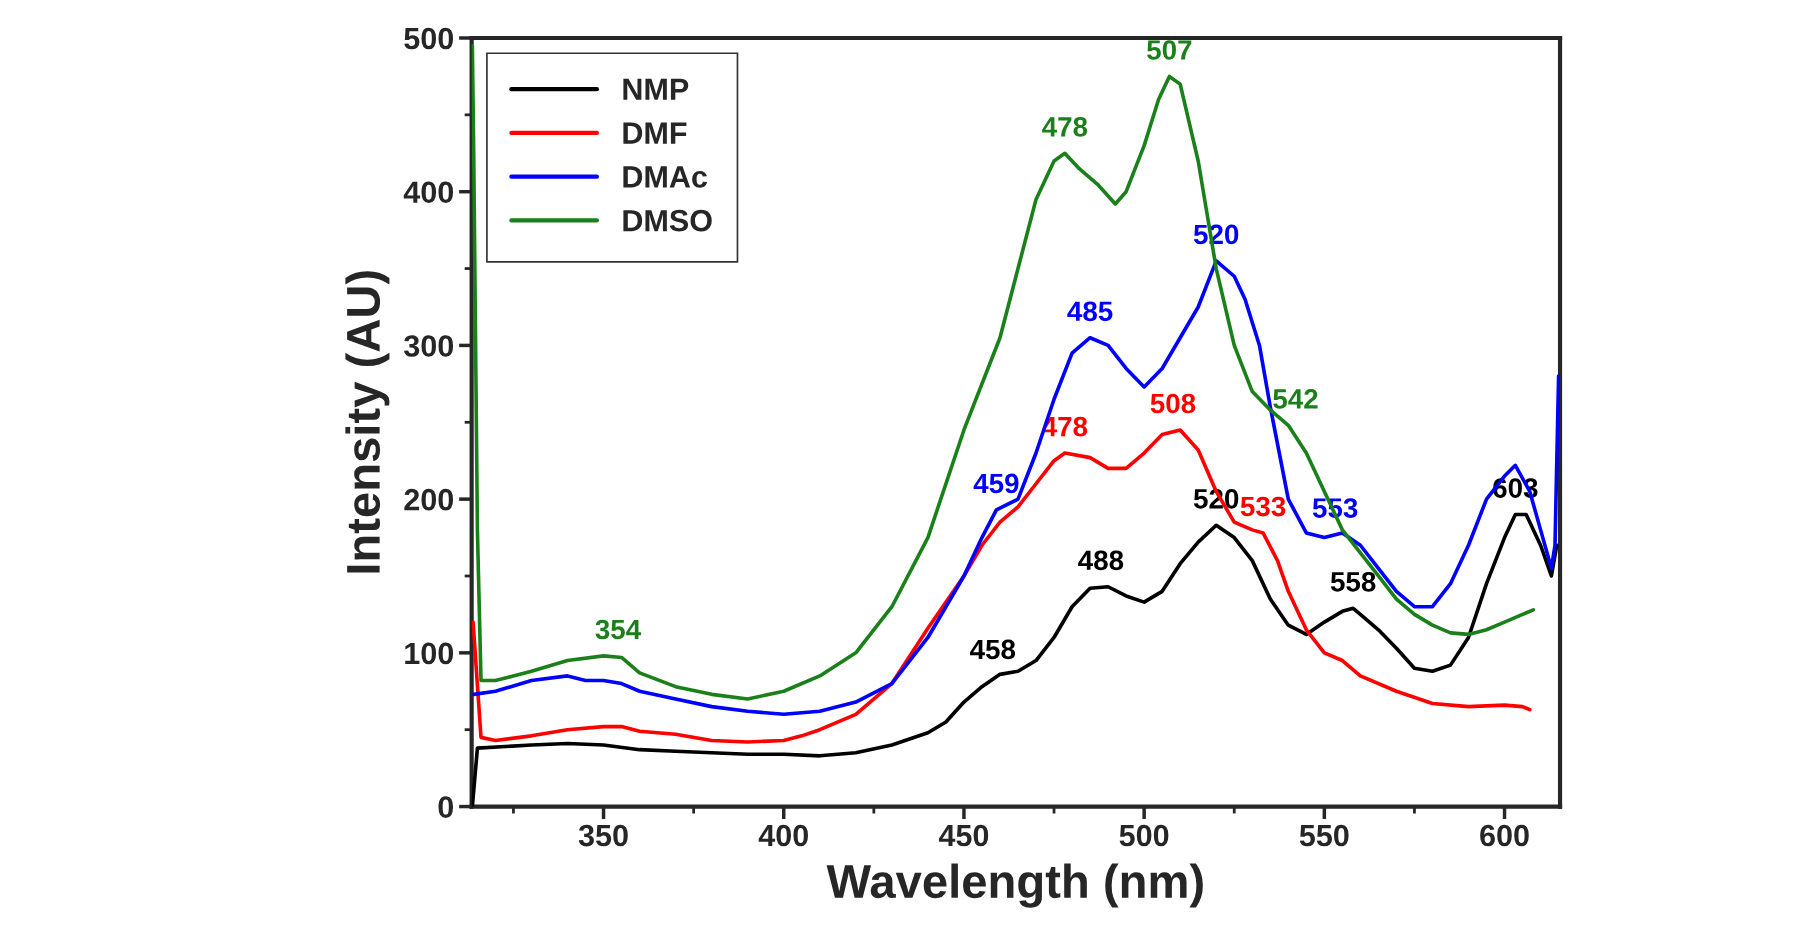  Describe the element at coordinates (1324, 835) in the screenshot. I see `x-tick-label: 550` at that location.